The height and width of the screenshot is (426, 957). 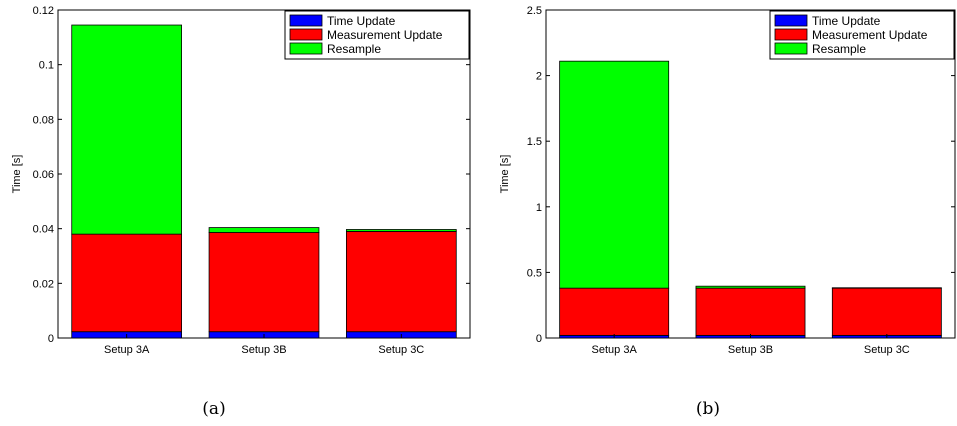 I want to click on y-tick-label: 2, so click(x=539, y=77).